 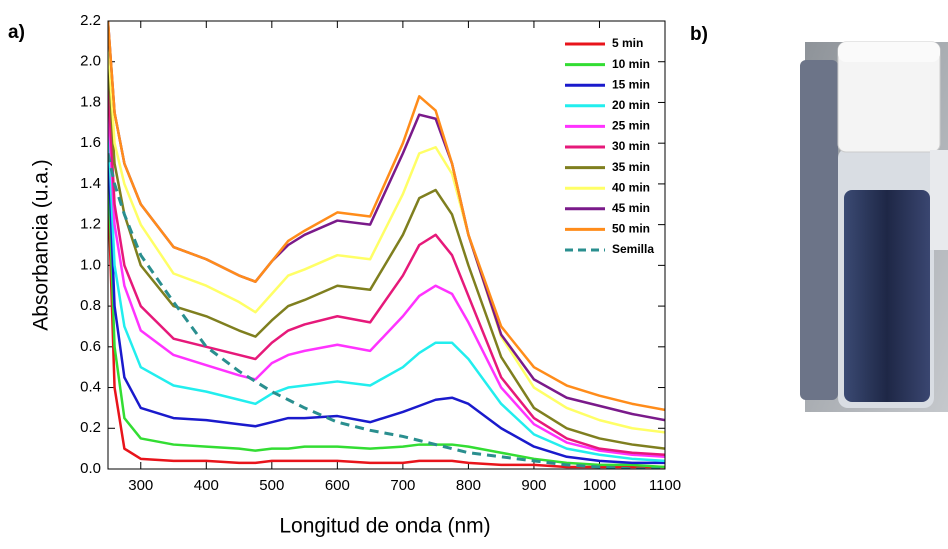 What do you see at coordinates (271, 485) in the screenshot?
I see `x-tick-label: 500` at bounding box center [271, 485].